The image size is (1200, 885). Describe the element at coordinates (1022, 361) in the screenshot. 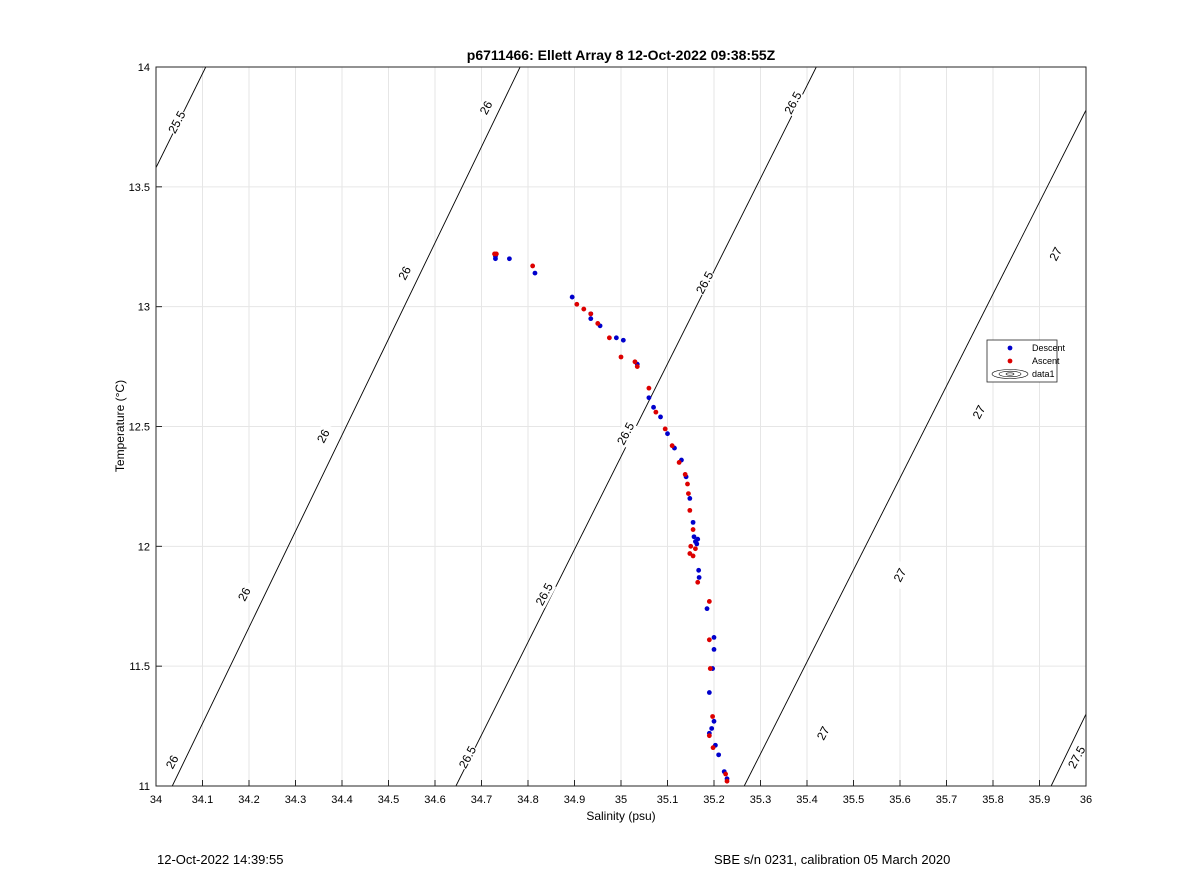

I see `legend-box` at that location.